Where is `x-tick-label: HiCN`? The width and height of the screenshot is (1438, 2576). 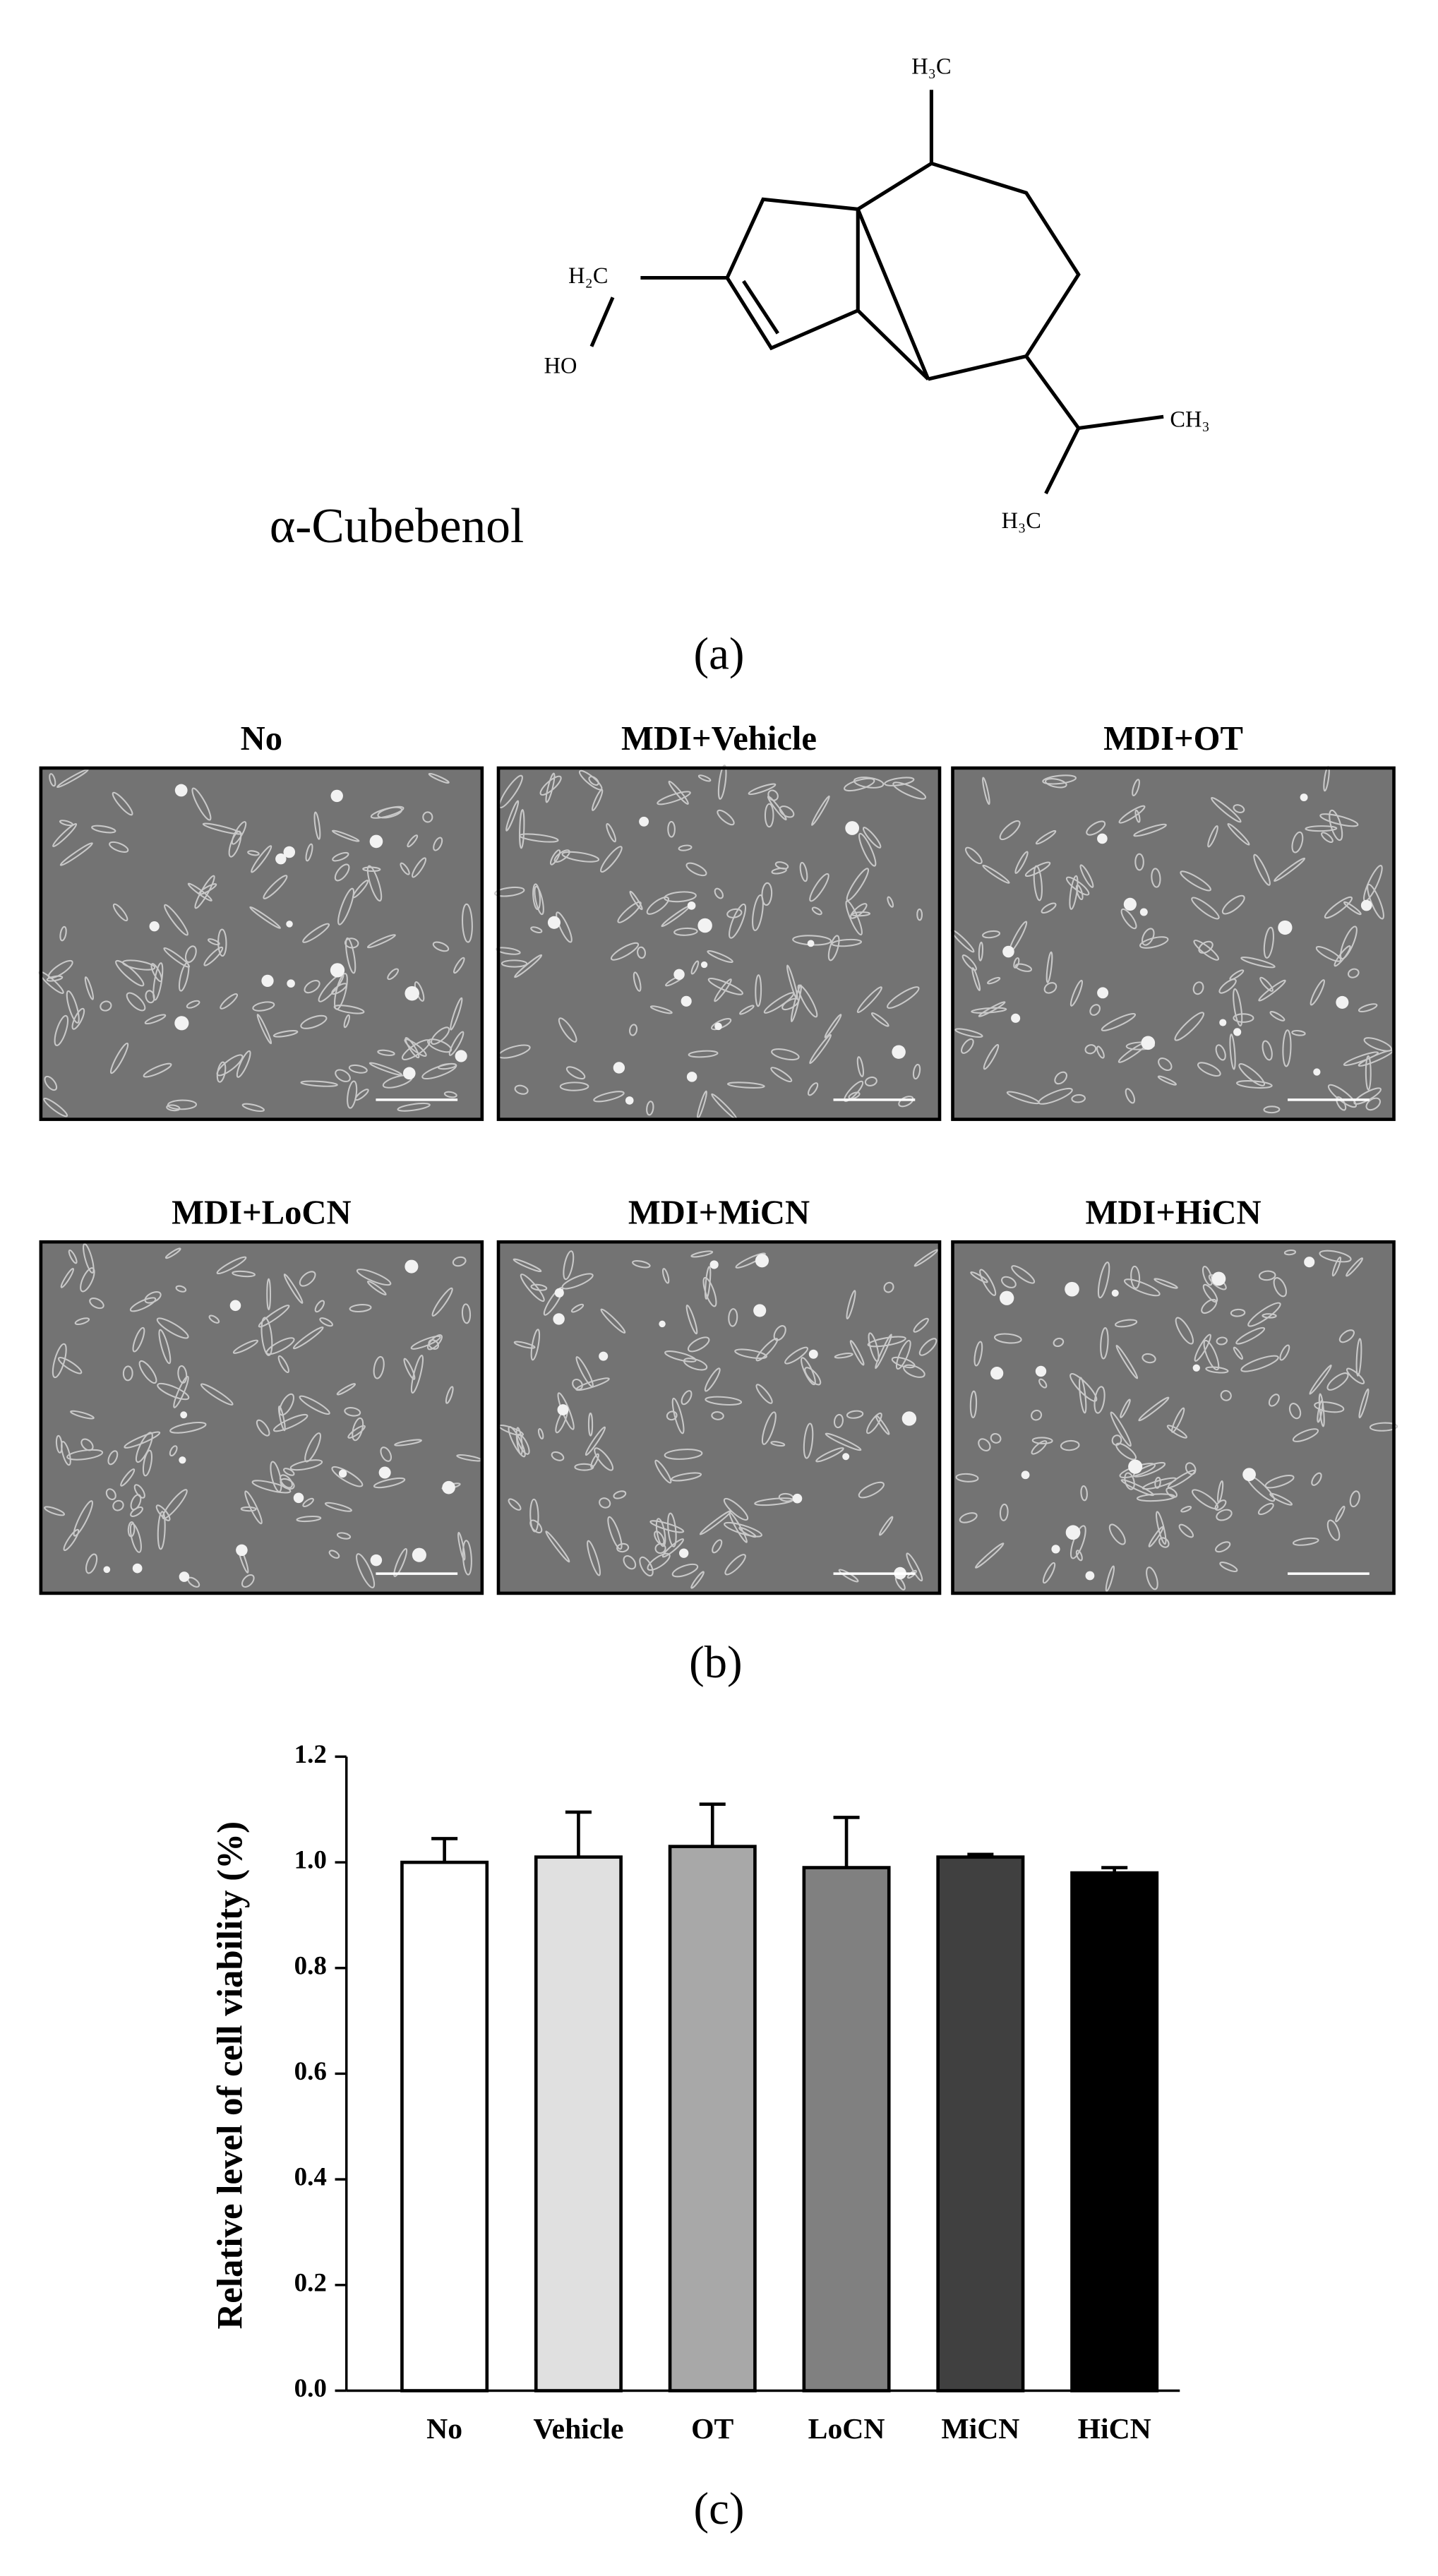
x-tick-label: HiCN is located at coordinates (1114, 2429).